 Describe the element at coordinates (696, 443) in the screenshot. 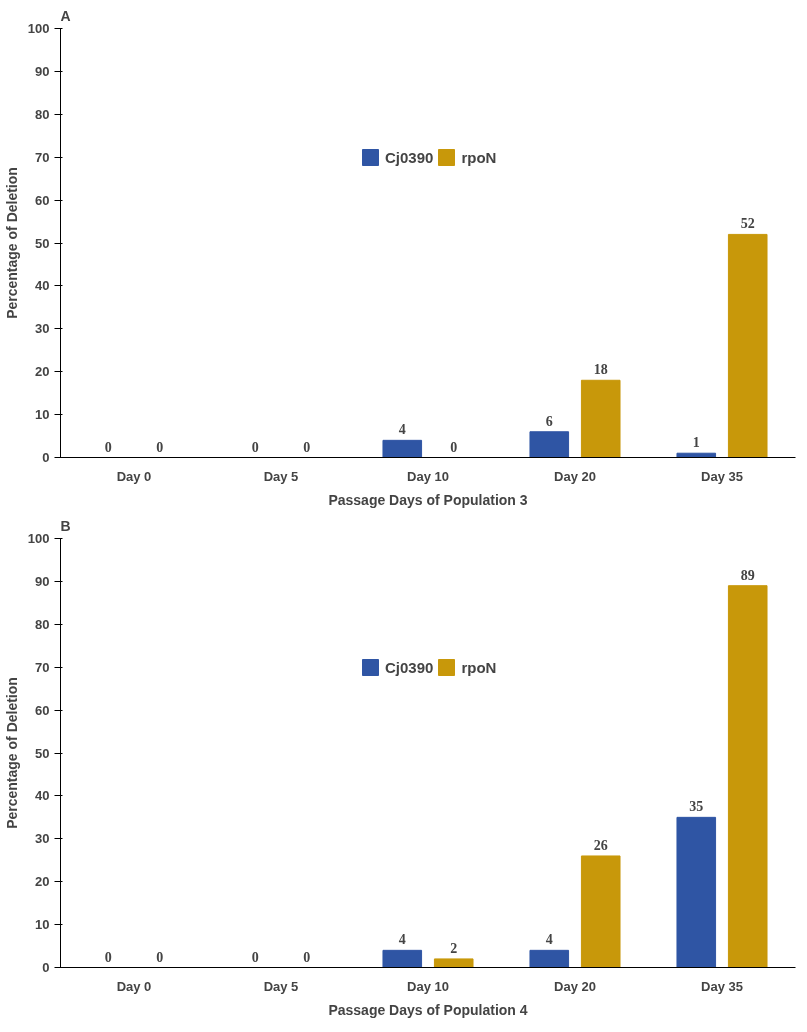

I see `data-label: 1` at that location.